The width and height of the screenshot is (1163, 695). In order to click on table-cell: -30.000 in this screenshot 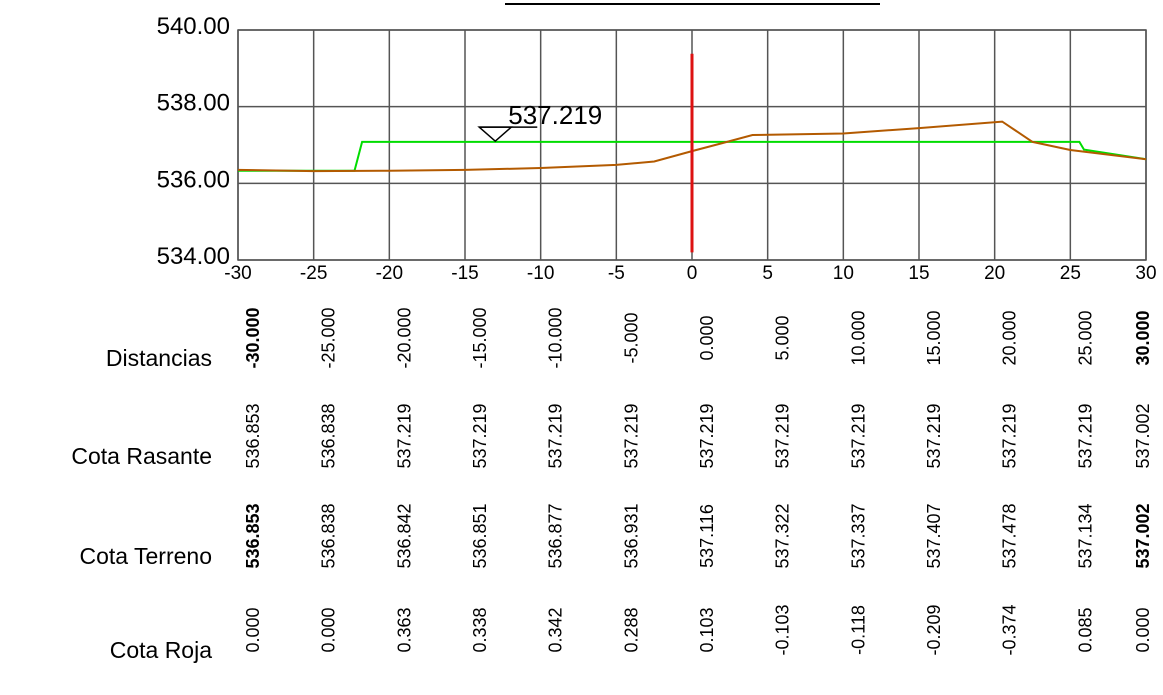, I will do `click(253, 337)`.